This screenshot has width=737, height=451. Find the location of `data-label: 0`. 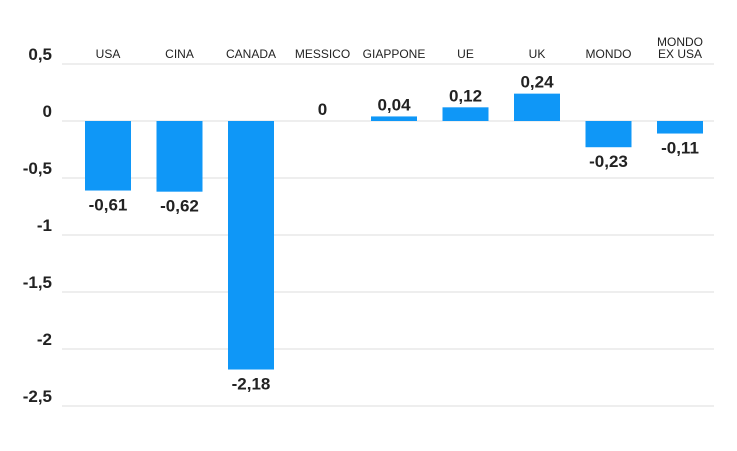

data-label: 0 is located at coordinates (322, 109).